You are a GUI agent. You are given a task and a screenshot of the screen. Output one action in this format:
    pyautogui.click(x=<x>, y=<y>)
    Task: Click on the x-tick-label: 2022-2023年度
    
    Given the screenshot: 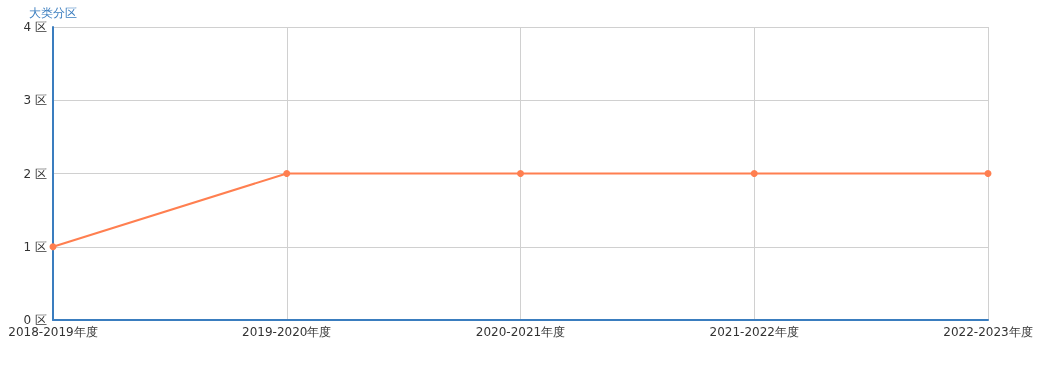 What is the action you would take?
    pyautogui.click(x=988, y=332)
    